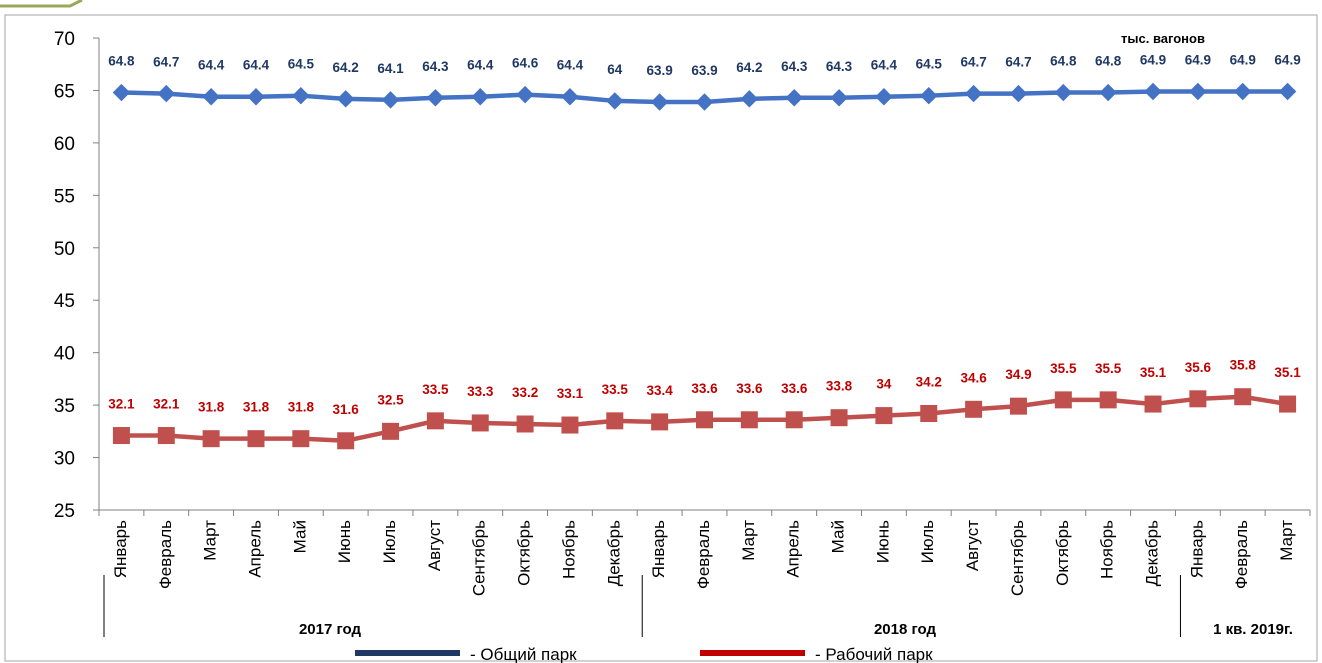  Describe the element at coordinates (570, 393) in the screenshot. I see `data-label: 33.1` at that location.